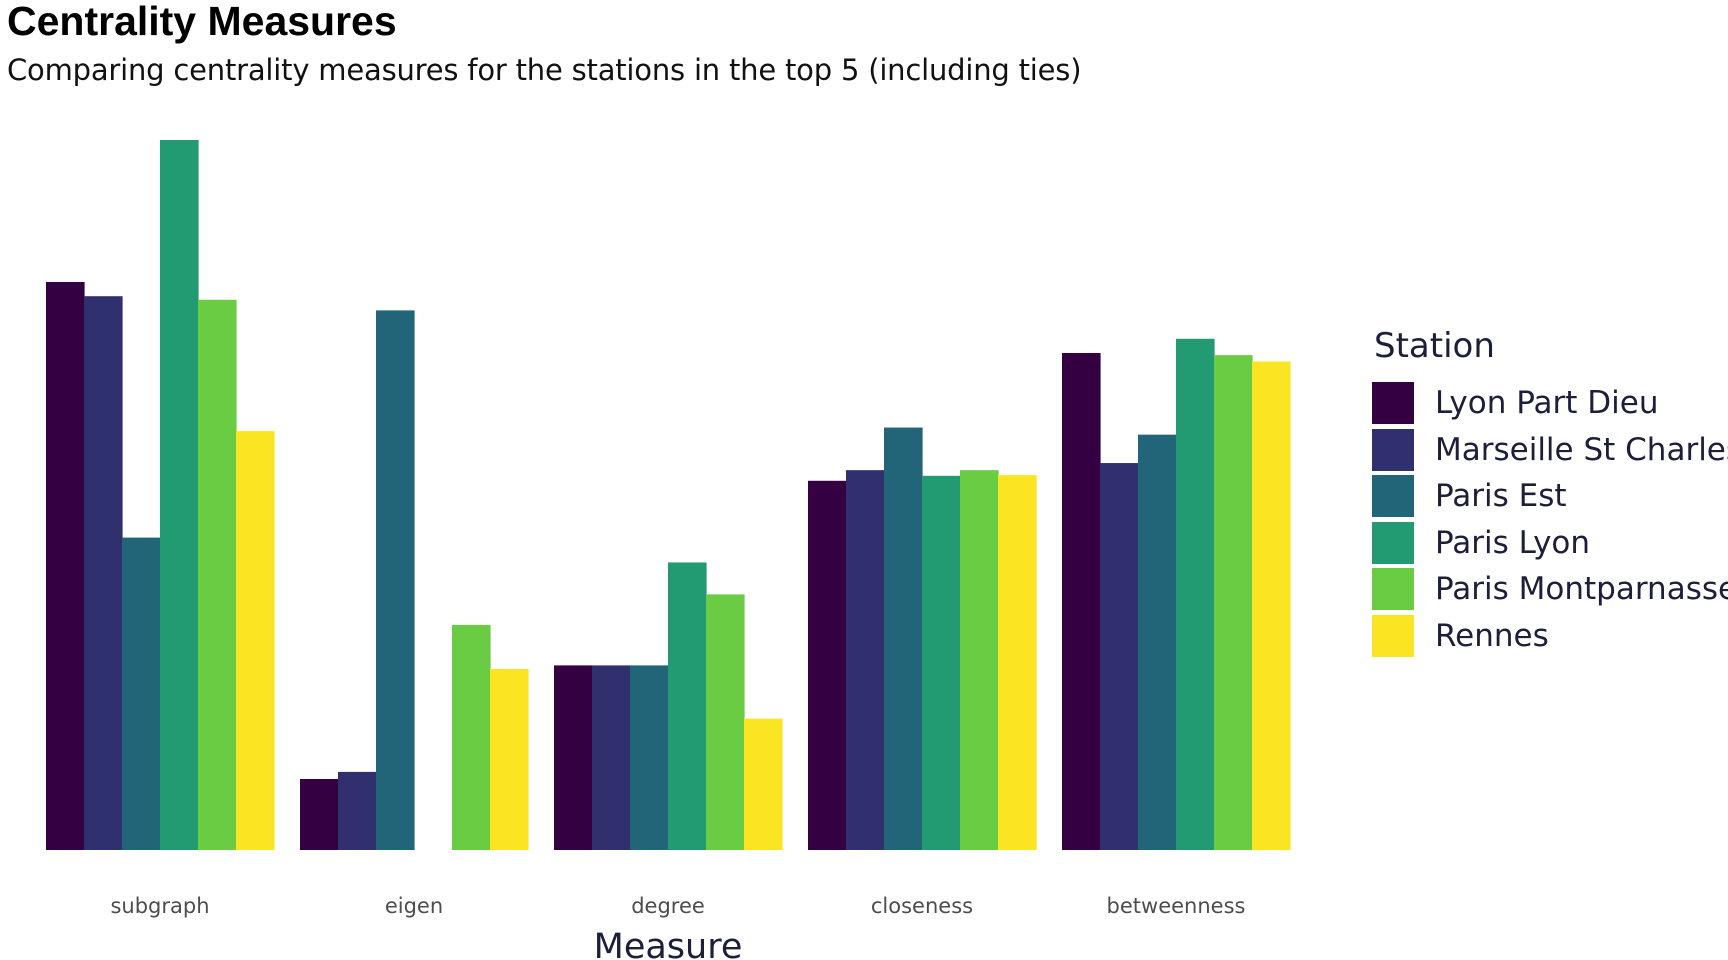 This screenshot has height=960, width=1728. Describe the element at coordinates (471, 737) in the screenshot. I see `bar-eigen-paris-montparnasse` at that location.